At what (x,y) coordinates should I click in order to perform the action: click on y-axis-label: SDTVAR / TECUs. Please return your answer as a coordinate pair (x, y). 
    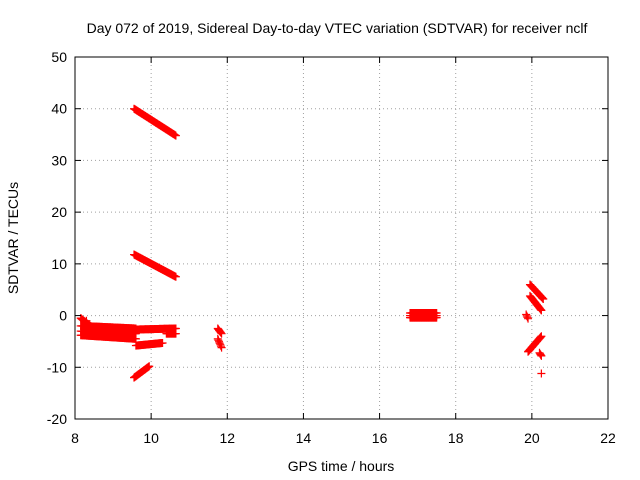
    Looking at the image, I should click on (13, 238).